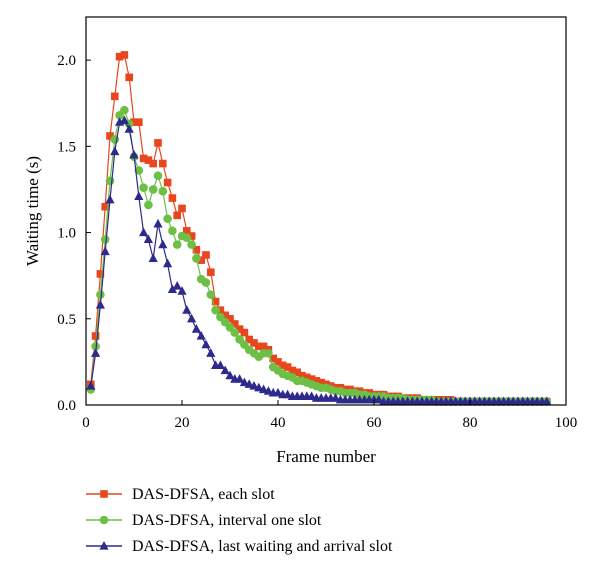 This screenshot has width=600, height=578. I want to click on y-tick-label: 1.5, so click(66, 147).